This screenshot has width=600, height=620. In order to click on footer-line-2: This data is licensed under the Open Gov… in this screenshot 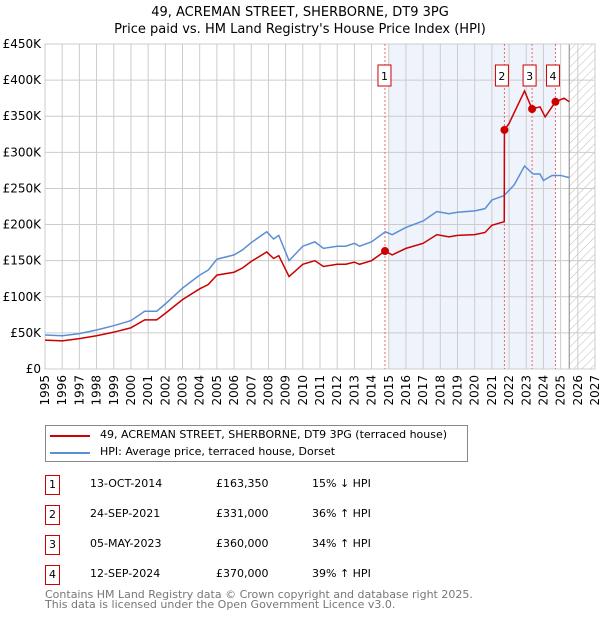, I will do `click(220, 604)`.